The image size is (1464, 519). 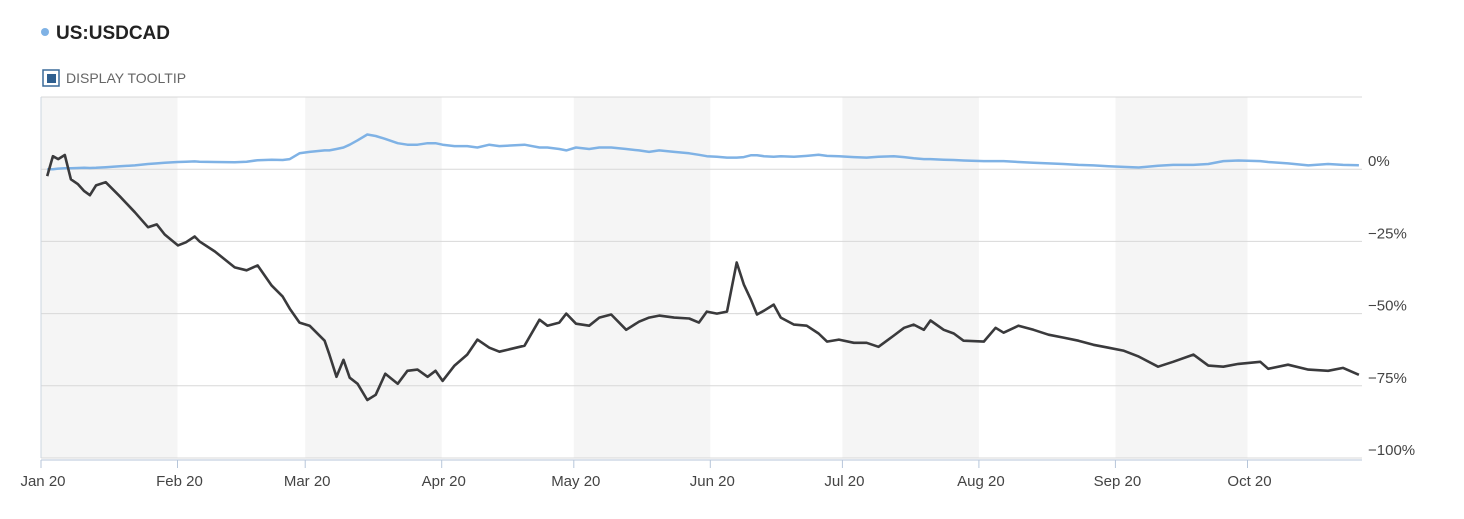 I want to click on legend-marker, so click(x=45, y=32).